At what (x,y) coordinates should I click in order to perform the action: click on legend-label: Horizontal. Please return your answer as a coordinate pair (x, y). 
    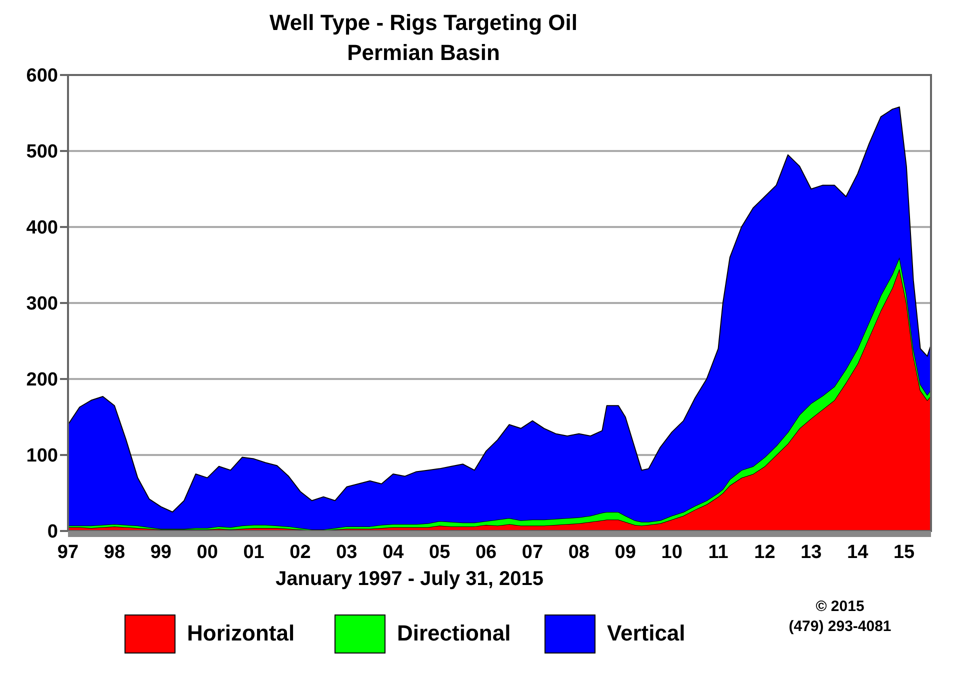
    Looking at the image, I should click on (241, 633).